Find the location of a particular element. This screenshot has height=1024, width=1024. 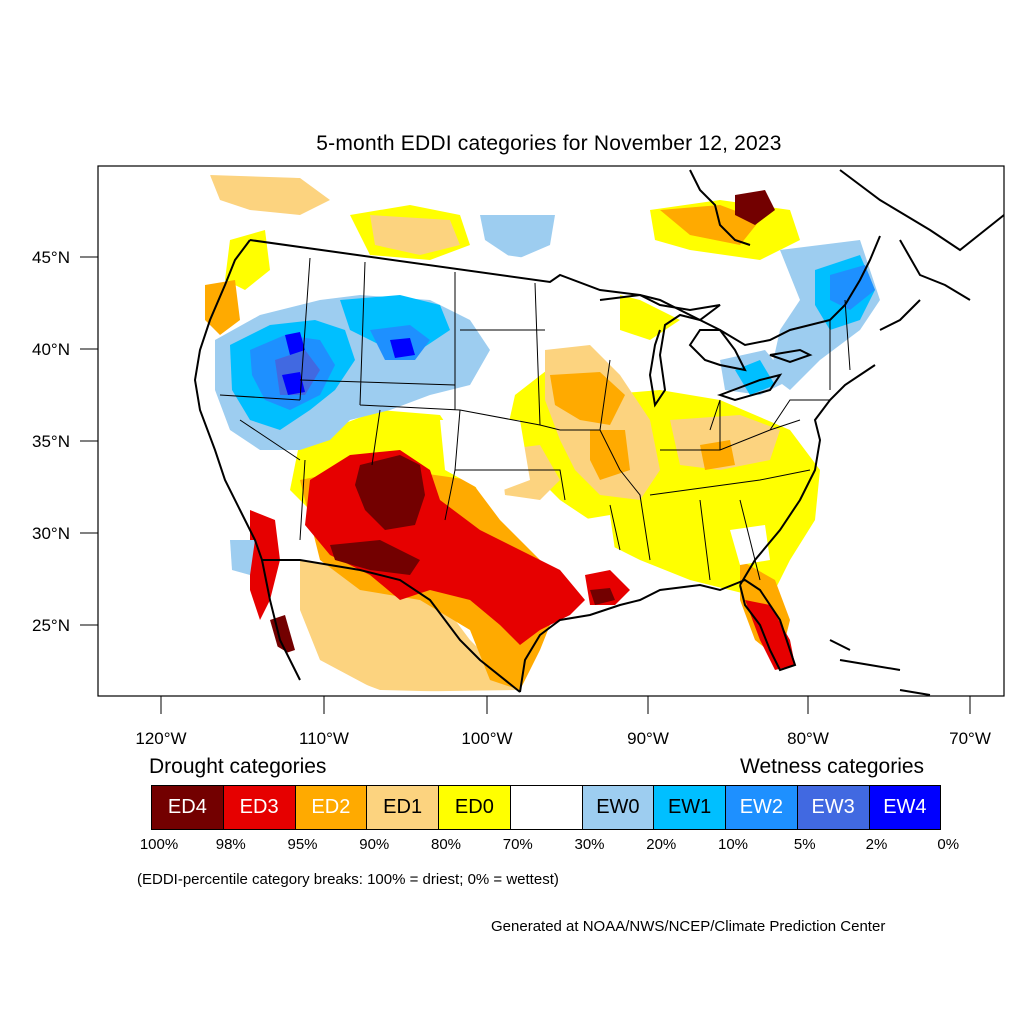

latitude-ticks: 45°N 40°N 35°N 30°N 25°N is located at coordinates (65, 441).